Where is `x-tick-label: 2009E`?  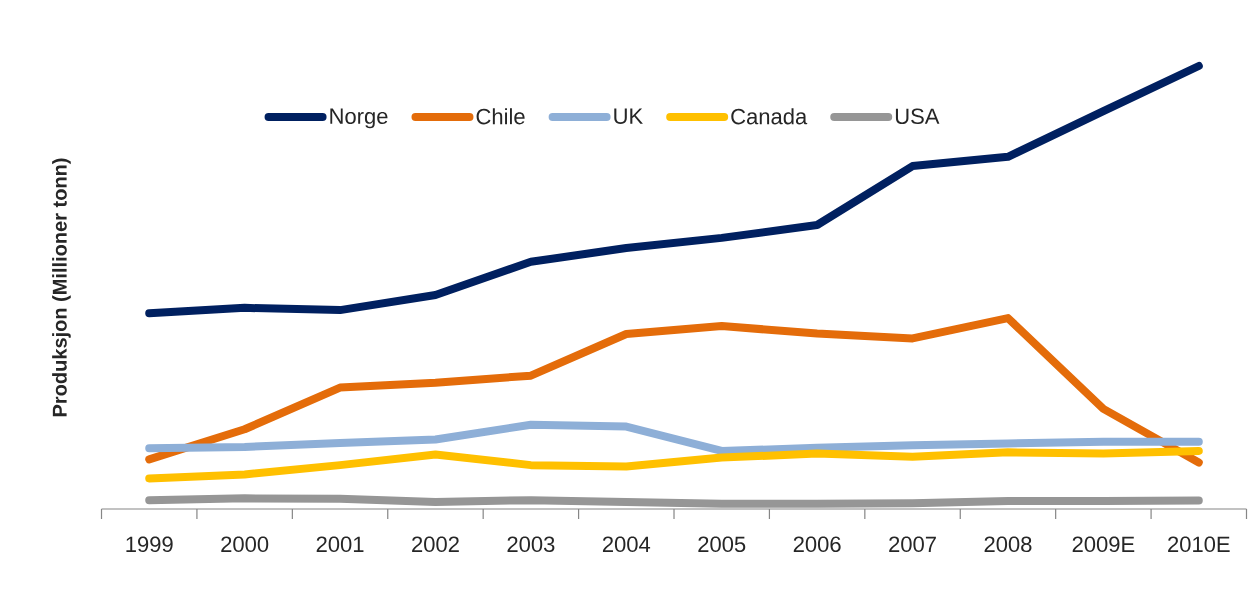 x-tick-label: 2009E is located at coordinates (1103, 544).